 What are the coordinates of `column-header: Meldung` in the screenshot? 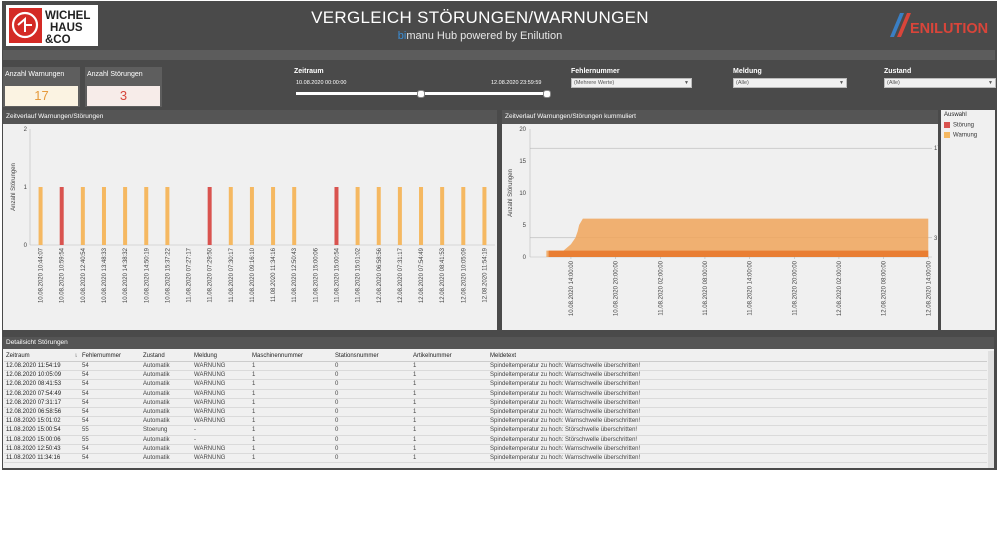 It's located at (221, 356).